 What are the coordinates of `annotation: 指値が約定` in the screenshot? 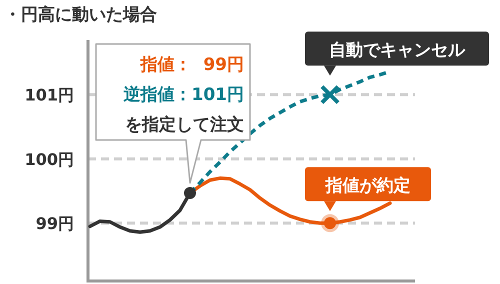 It's located at (367, 186).